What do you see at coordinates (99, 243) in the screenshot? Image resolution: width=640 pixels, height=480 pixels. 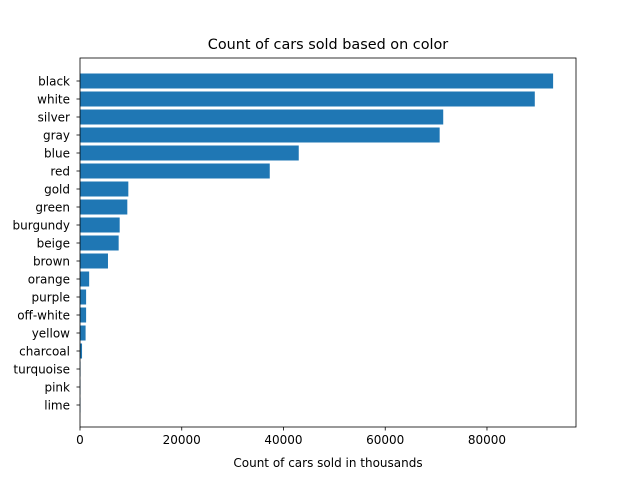 I see `bar-beige` at bounding box center [99, 243].